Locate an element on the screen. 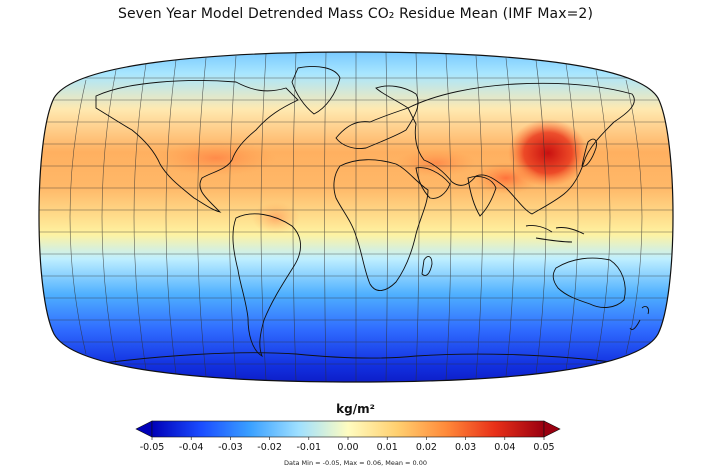 This screenshot has width=711, height=471. colorbar-tick-label: -0.02 is located at coordinates (269, 447).